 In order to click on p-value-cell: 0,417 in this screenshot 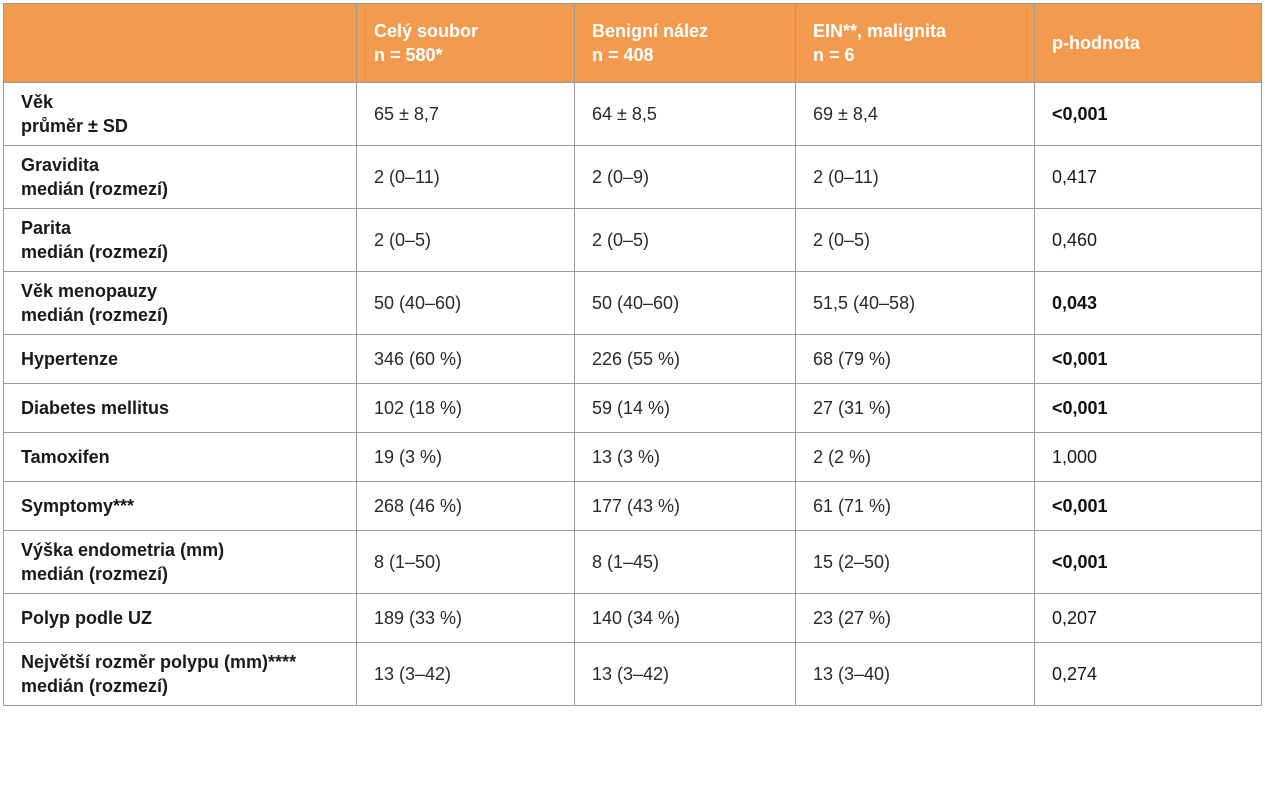, I will do `click(1148, 177)`.